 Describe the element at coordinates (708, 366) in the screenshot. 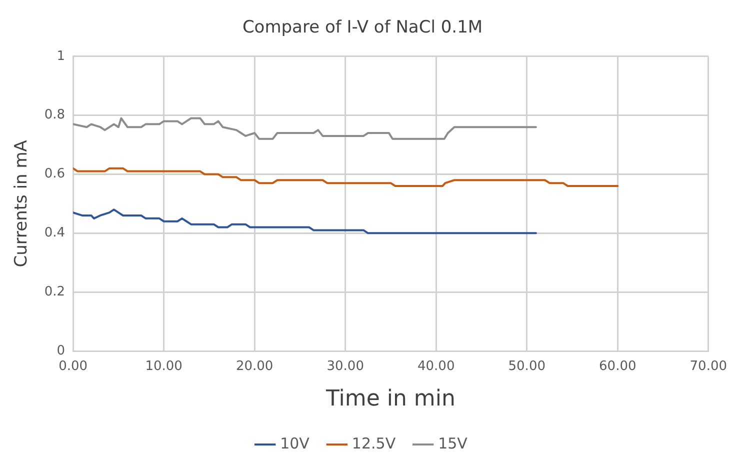

I see `x-tick-label: 70.00` at that location.